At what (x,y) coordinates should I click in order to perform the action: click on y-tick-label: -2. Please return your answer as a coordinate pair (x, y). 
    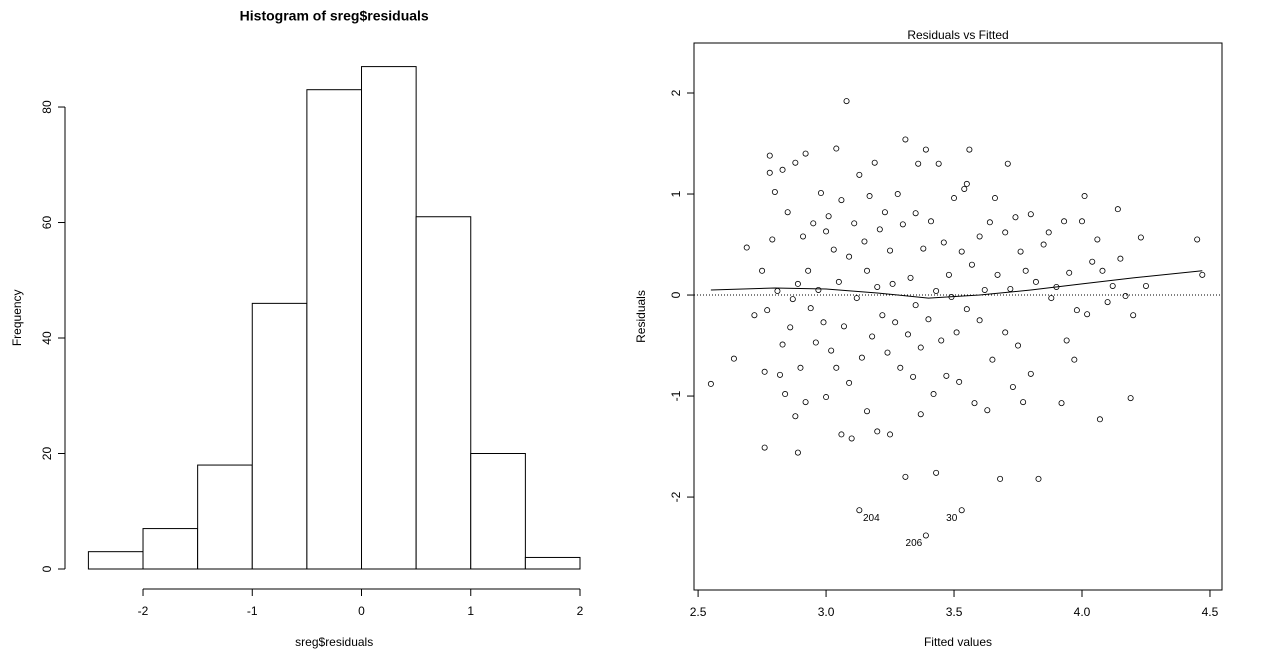
    Looking at the image, I should click on (676, 496).